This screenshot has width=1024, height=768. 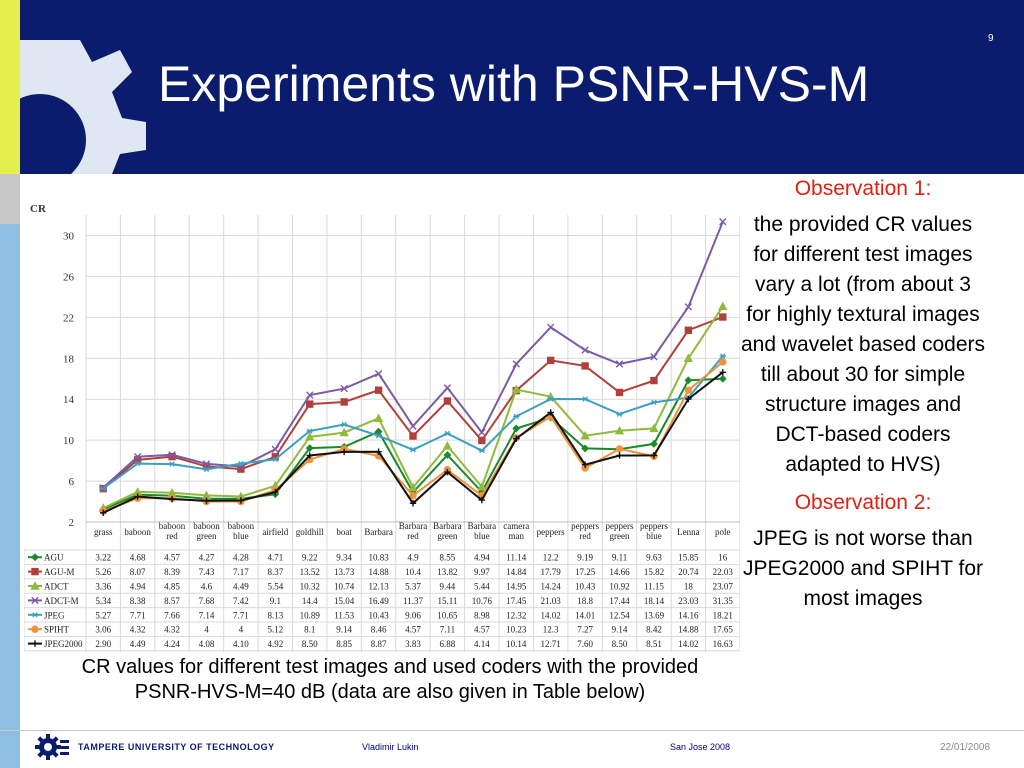 What do you see at coordinates (54, 615) in the screenshot?
I see `legend-label: JPEG` at bounding box center [54, 615].